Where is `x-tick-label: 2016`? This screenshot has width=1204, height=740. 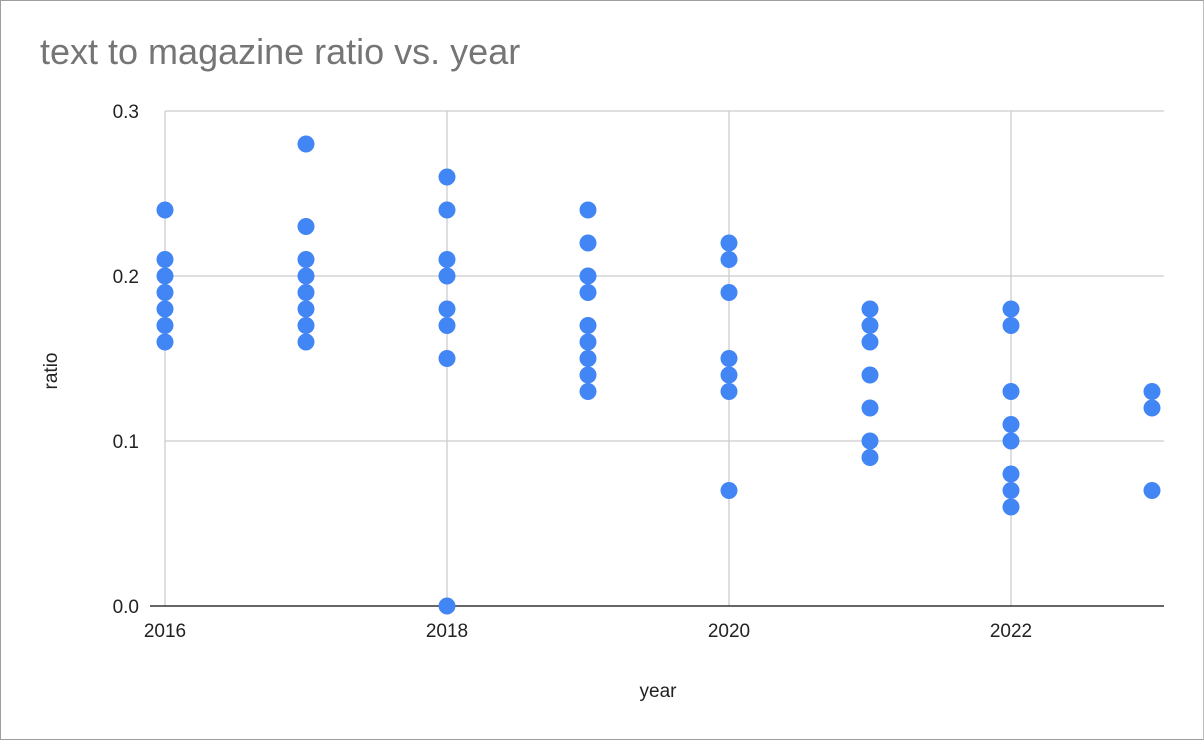
x-tick-label: 2016 is located at coordinates (165, 631).